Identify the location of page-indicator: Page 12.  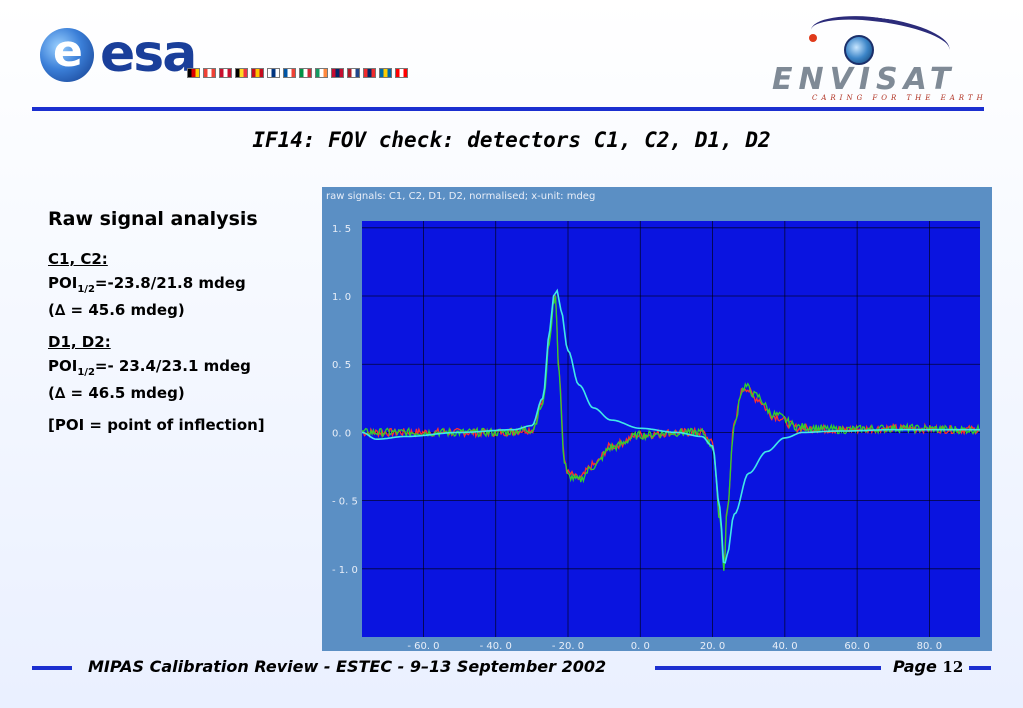
(928, 666).